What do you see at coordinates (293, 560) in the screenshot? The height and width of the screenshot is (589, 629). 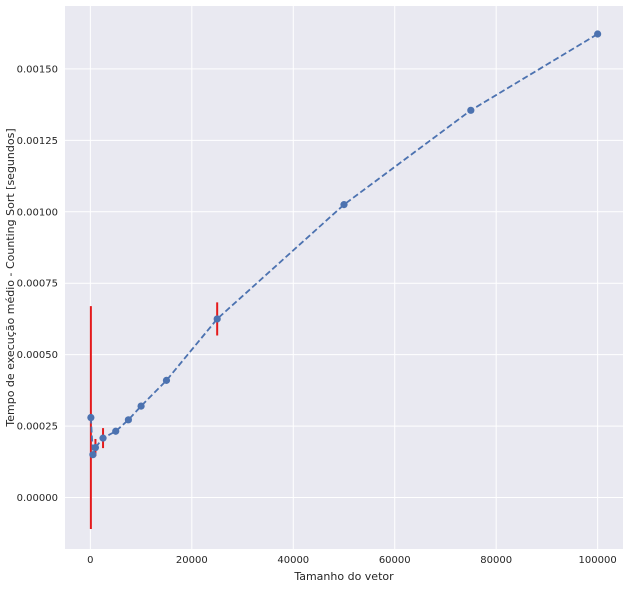 I see `x-tick-label: 40000` at bounding box center [293, 560].